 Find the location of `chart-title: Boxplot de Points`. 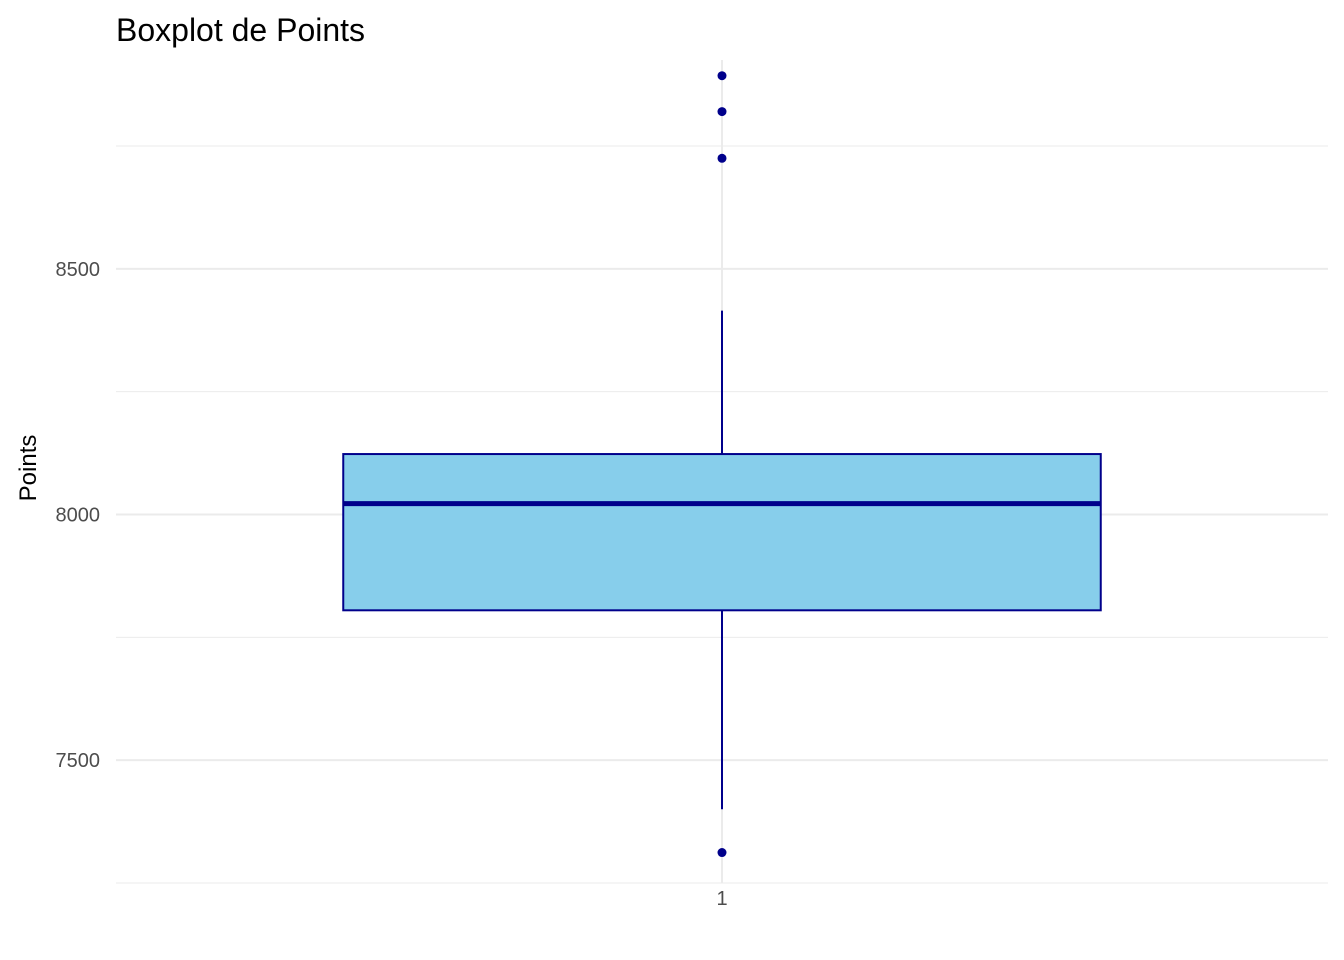

chart-title: Boxplot de Points is located at coordinates (240, 30).